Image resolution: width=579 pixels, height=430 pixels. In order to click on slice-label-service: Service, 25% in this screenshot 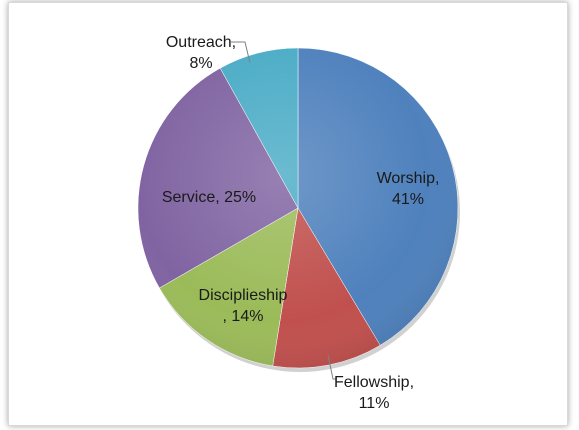, I will do `click(209, 197)`.